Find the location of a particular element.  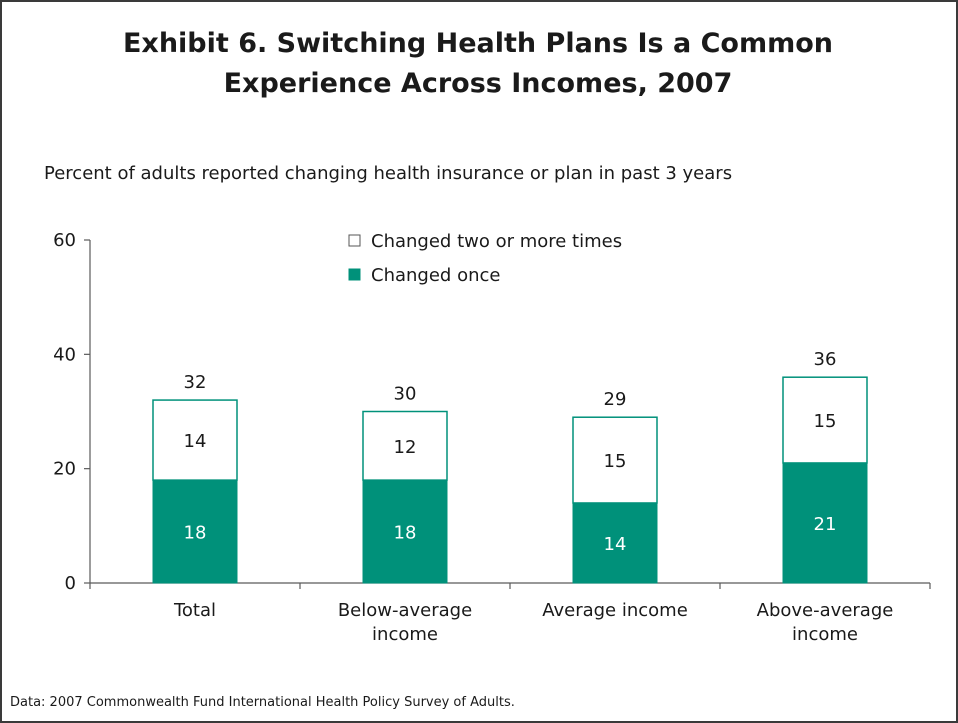

data-label-changed-two-plus: 14 is located at coordinates (195, 441).